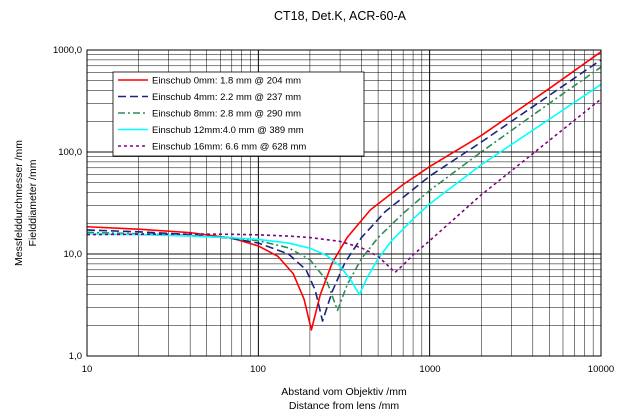 The height and width of the screenshot is (417, 630). I want to click on y-tick-label: 1000,0, so click(67, 50).